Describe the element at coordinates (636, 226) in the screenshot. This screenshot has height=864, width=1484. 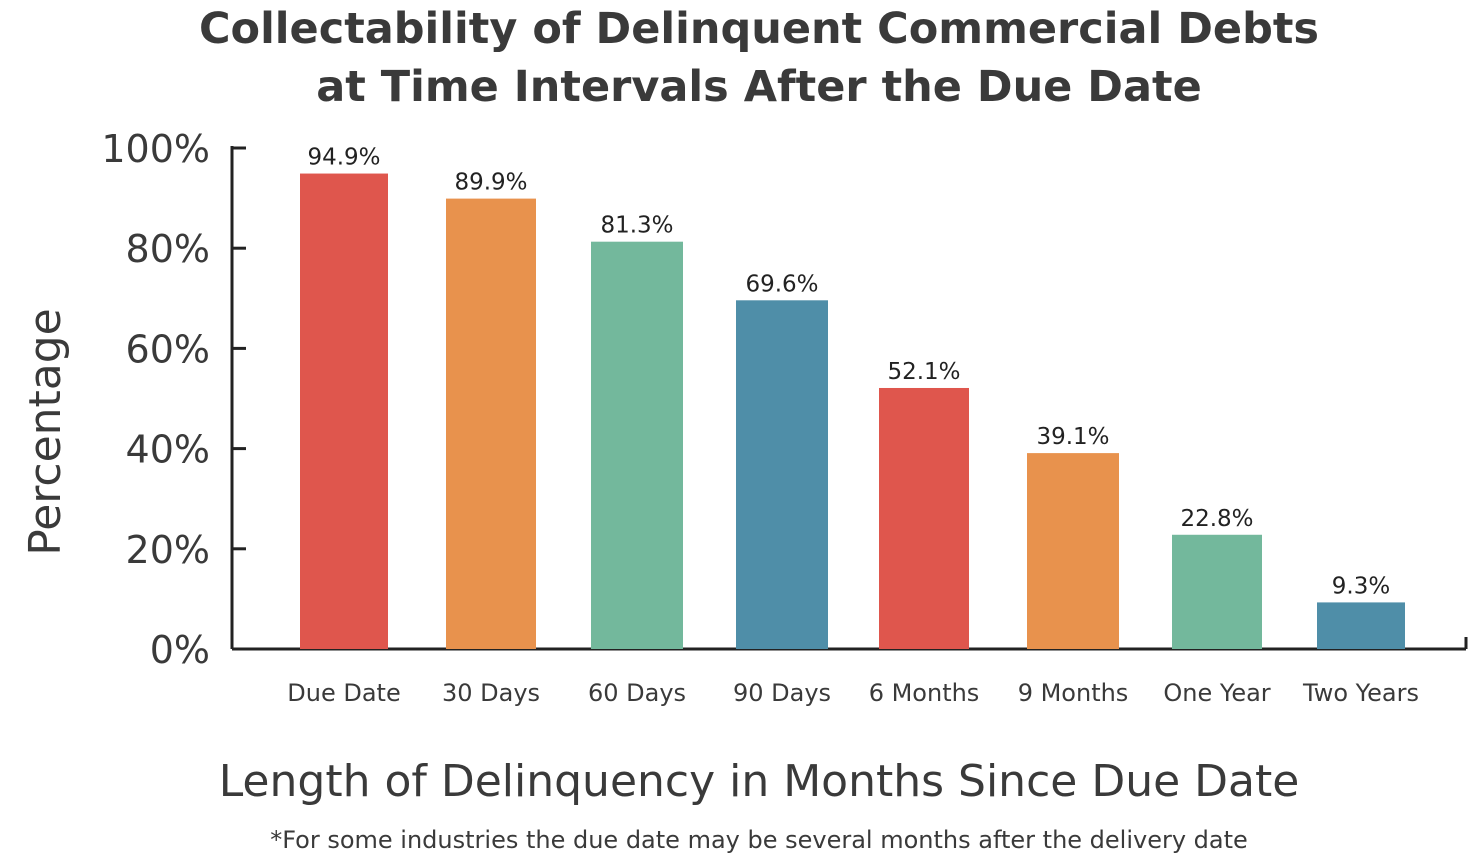
I see `bar-value-label: 81.3%` at that location.